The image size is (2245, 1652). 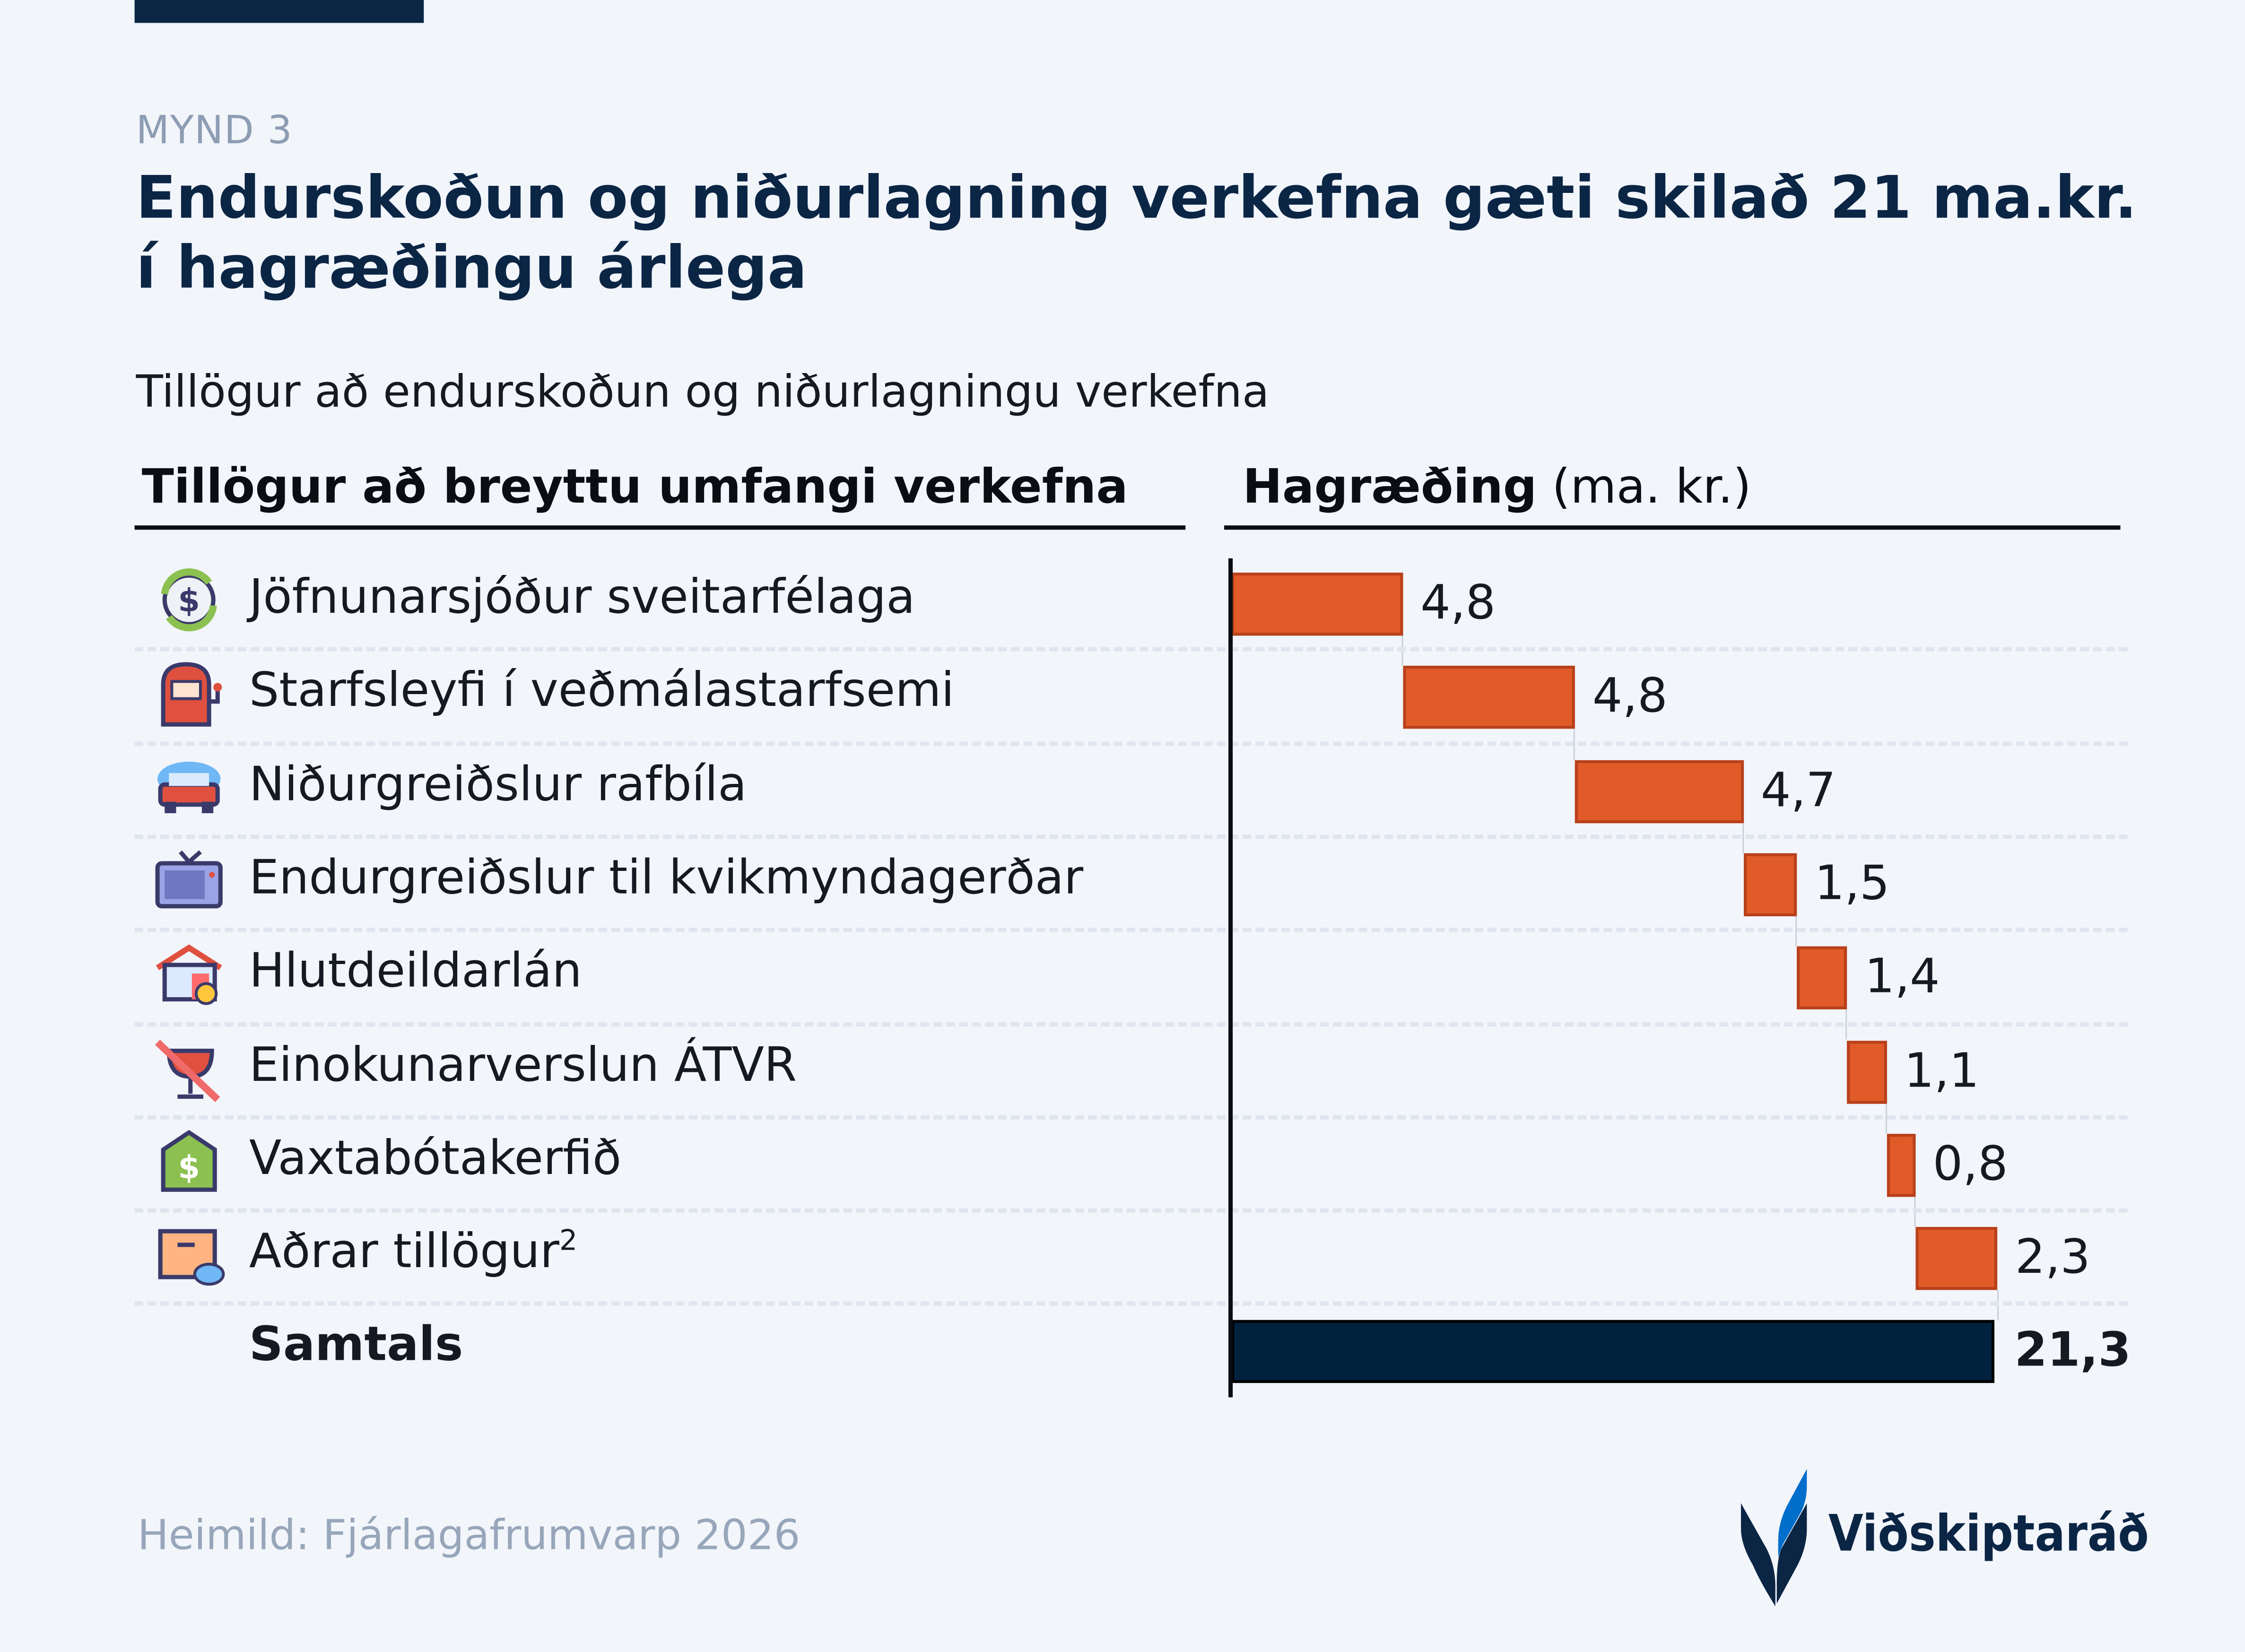 I want to click on category-label-text: Hlutdeildarlán, so click(x=415, y=971).